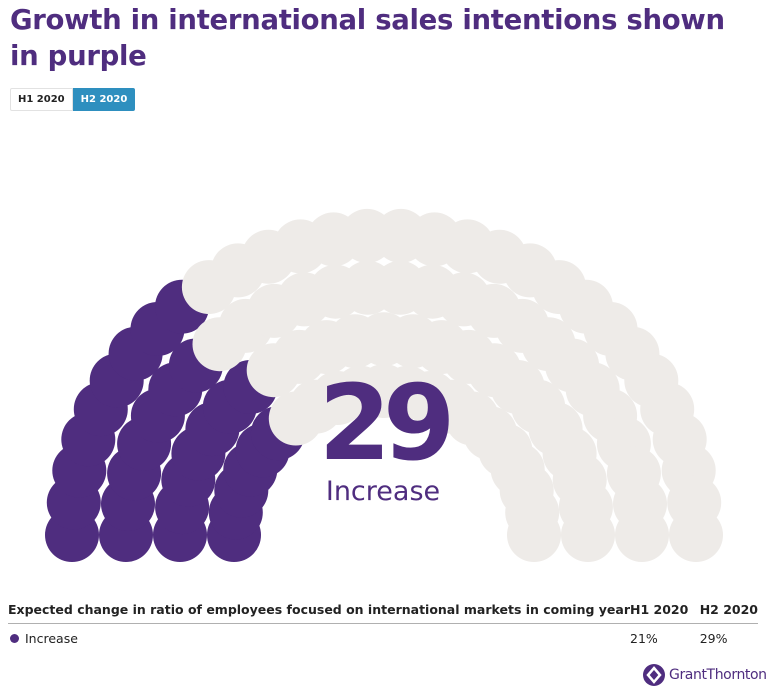  I want to click on row-label: Increase, so click(51, 638).